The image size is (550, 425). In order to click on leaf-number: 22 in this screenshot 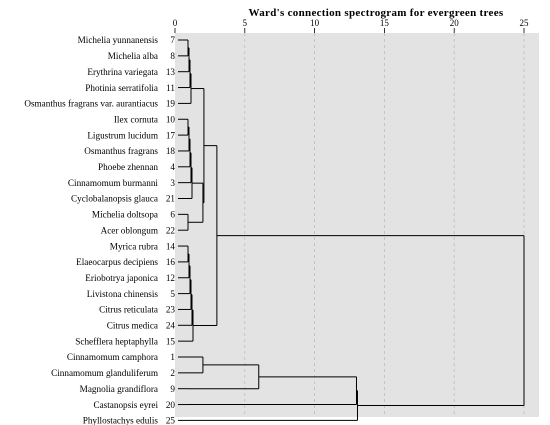, I will do `click(171, 230)`.